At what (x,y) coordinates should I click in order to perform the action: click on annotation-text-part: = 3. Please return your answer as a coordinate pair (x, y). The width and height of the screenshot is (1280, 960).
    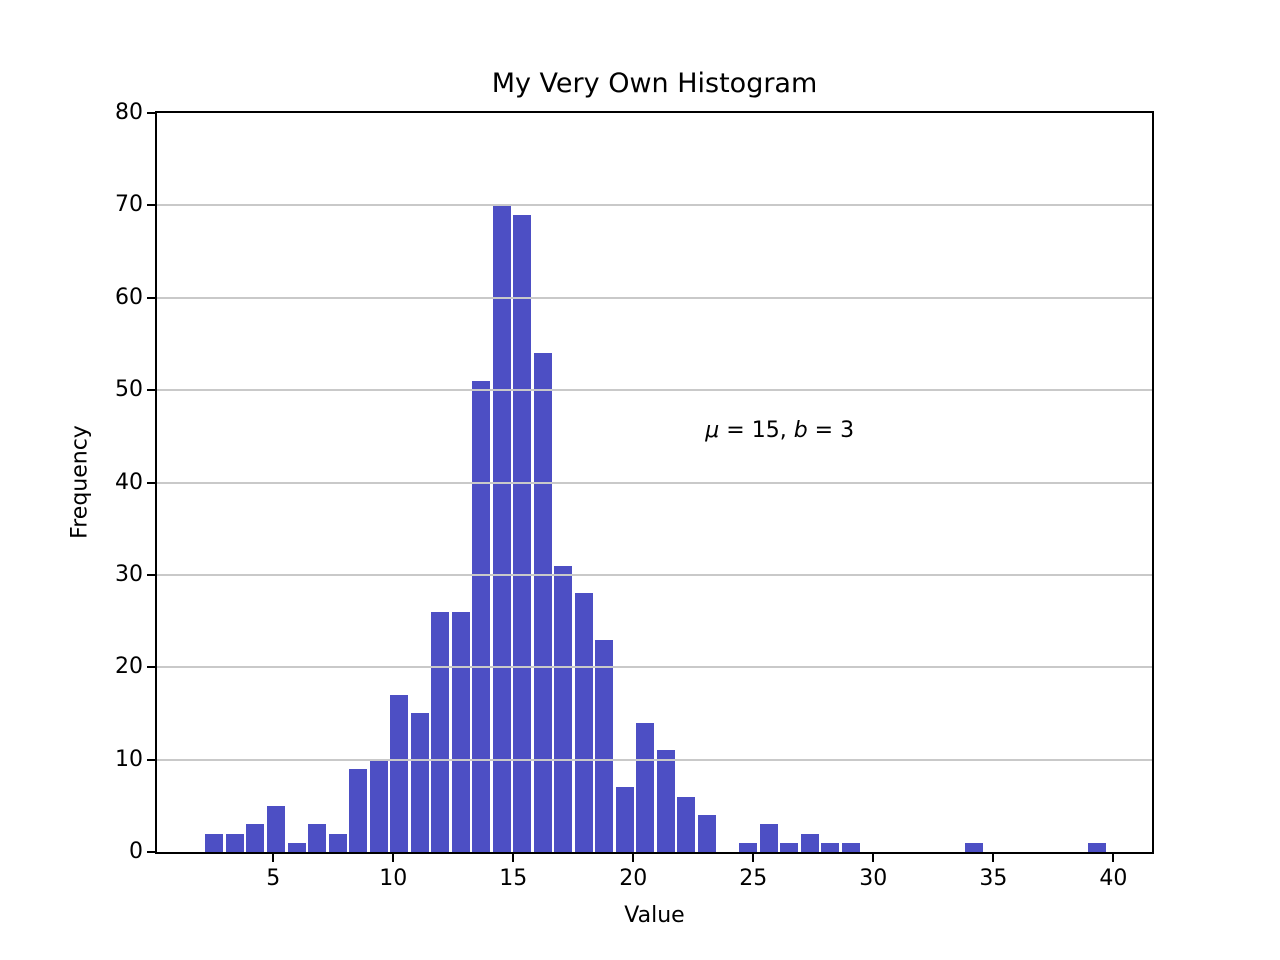
    Looking at the image, I should click on (831, 431).